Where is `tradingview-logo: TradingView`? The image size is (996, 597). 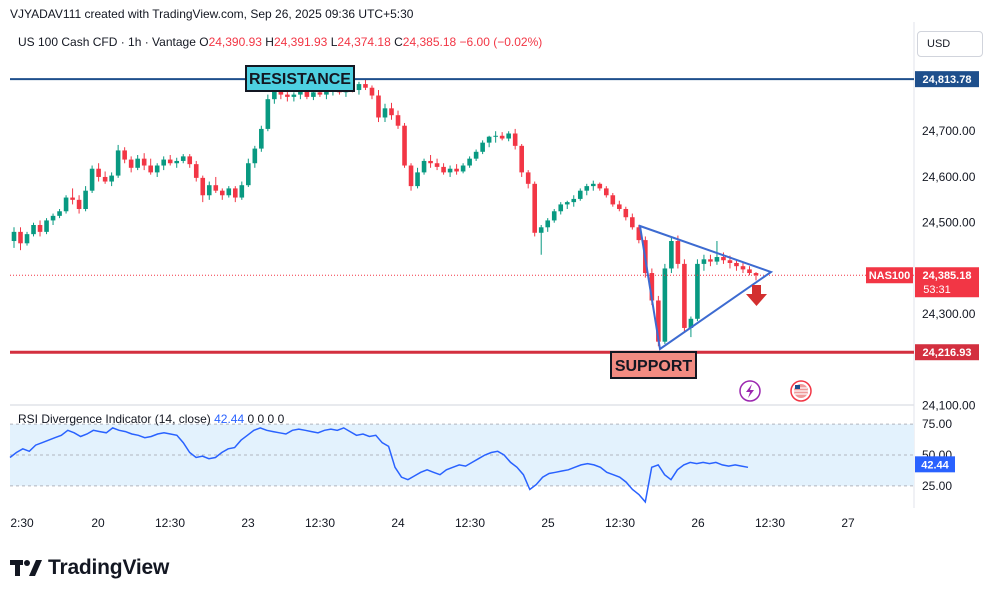 tradingview-logo: TradingView is located at coordinates (89, 568).